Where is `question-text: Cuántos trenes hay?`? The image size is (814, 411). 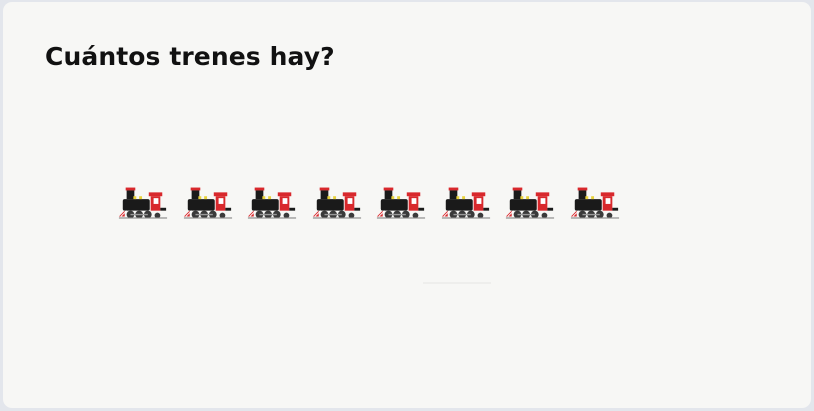
question-text: Cuántos trenes hay? is located at coordinates (190, 56).